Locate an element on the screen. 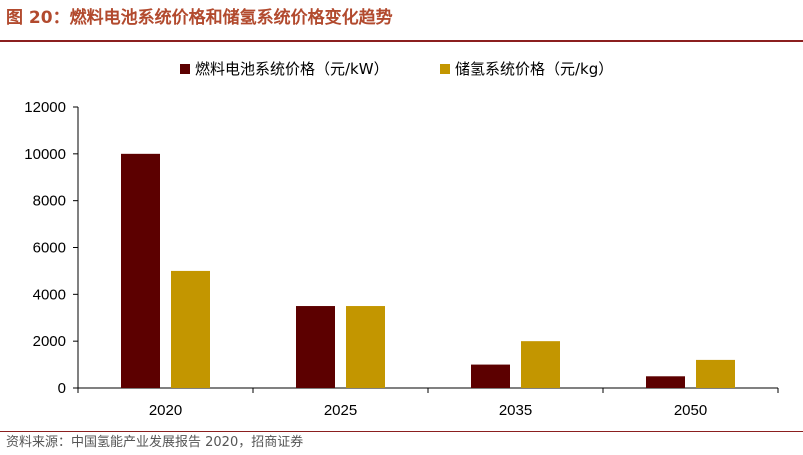  y-tick-label: 0 is located at coordinates (62, 388).